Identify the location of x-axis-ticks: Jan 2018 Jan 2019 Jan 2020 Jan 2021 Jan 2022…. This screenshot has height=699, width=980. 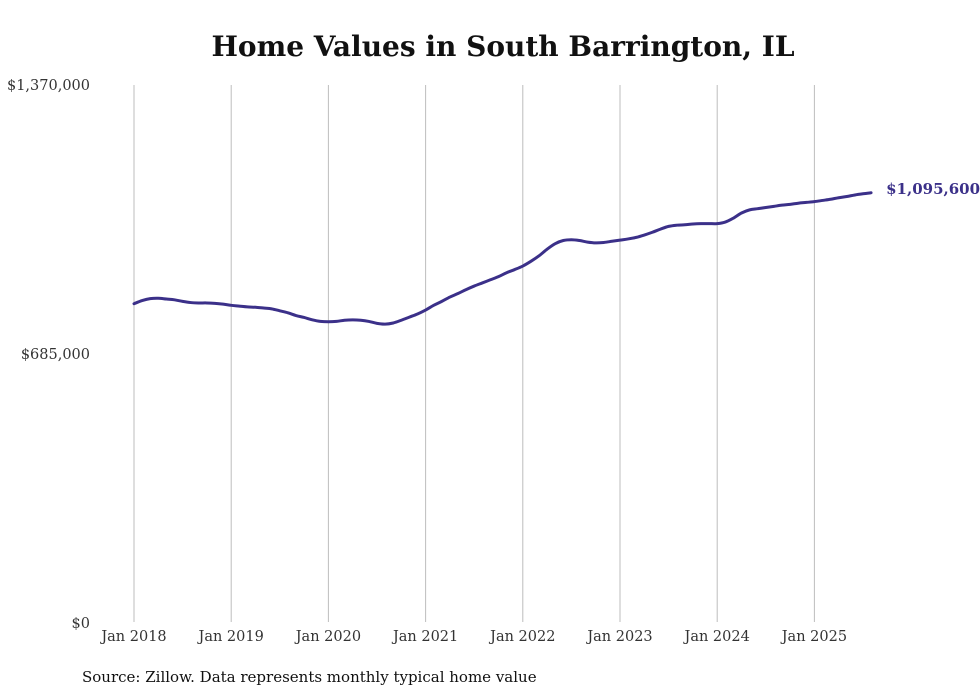
(473, 637).